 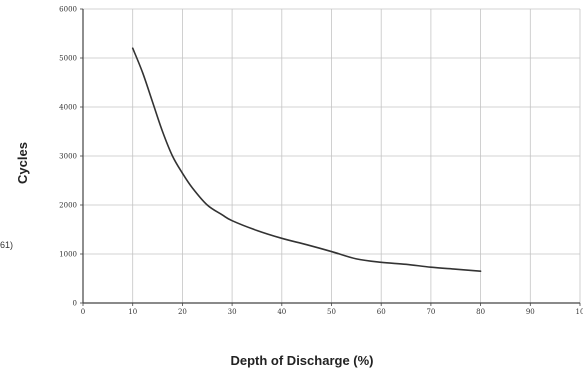 What do you see at coordinates (68, 255) in the screenshot?
I see `y-tick-label: 1000` at bounding box center [68, 255].